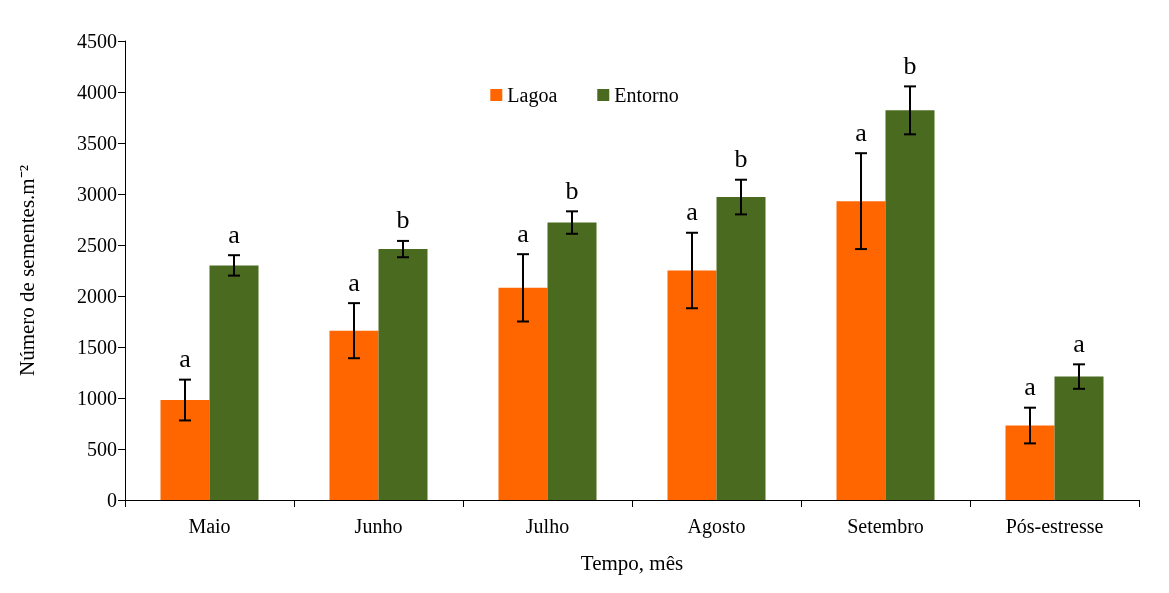 This screenshot has width=1169, height=593. What do you see at coordinates (97, 347) in the screenshot?
I see `y-tick-label: 1500` at bounding box center [97, 347].